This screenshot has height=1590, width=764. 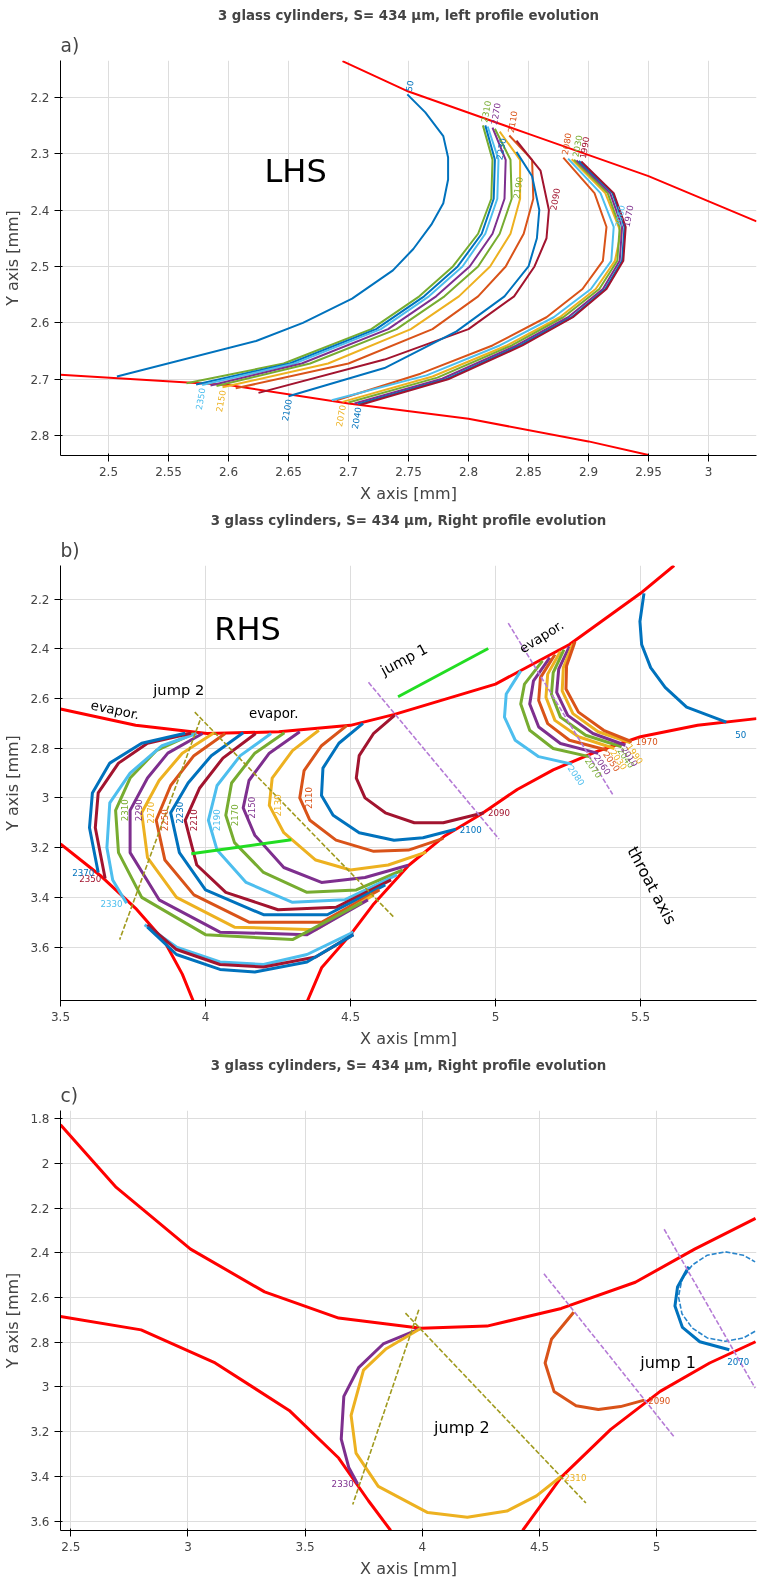 I want to click on y-tick-label: 2, so click(x=45, y=1163).